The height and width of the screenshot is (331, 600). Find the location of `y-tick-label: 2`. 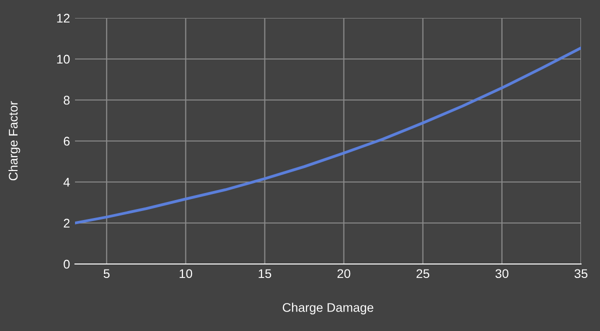

y-tick-label: 2 is located at coordinates (67, 223).